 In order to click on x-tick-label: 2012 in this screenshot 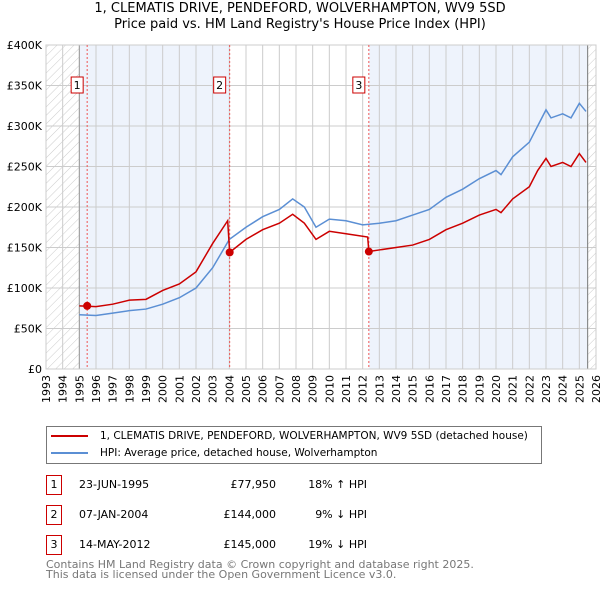, I will do `click(363, 389)`.